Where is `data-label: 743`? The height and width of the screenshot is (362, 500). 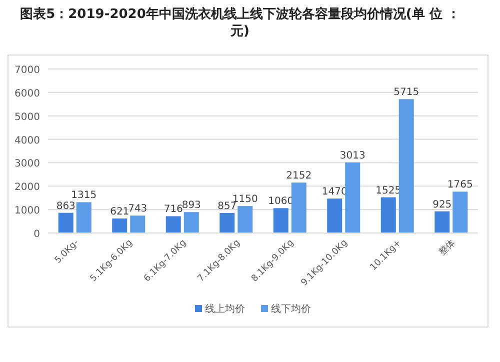
data-label: 743 is located at coordinates (138, 209).